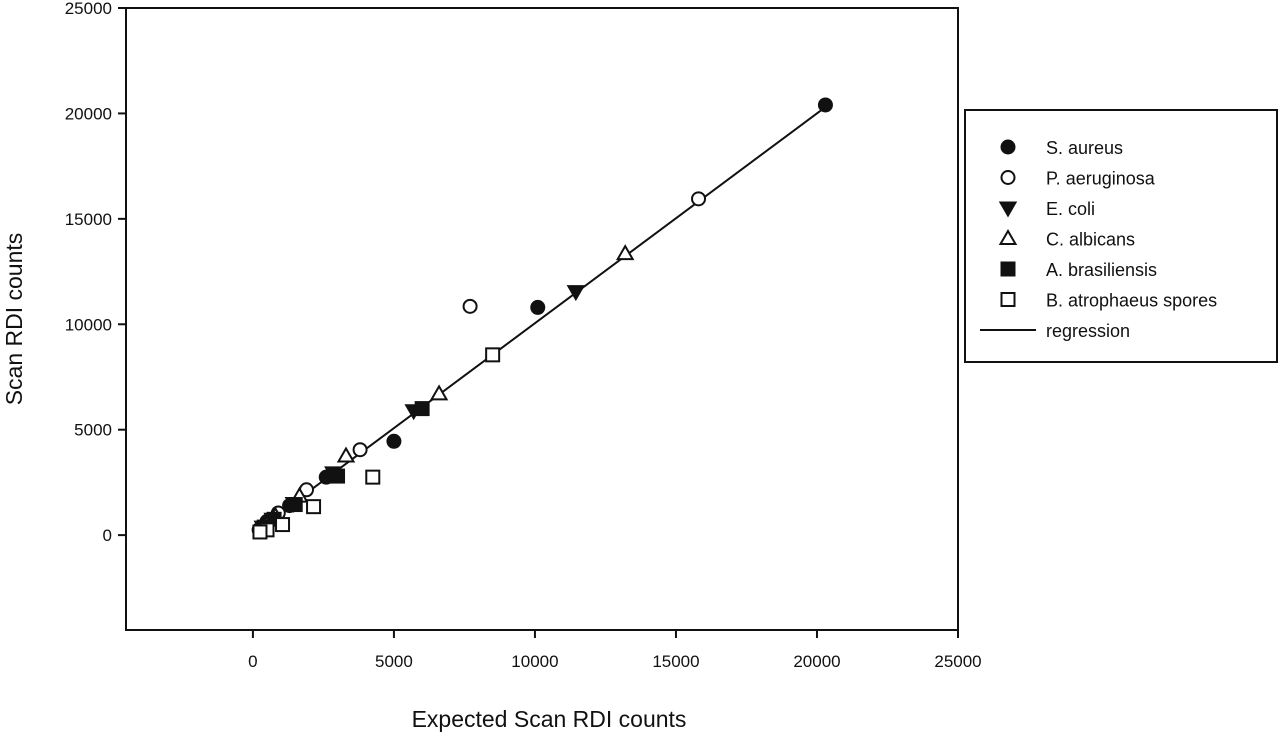  Describe the element at coordinates (88, 219) in the screenshot. I see `y-tick-label: 15000` at that location.